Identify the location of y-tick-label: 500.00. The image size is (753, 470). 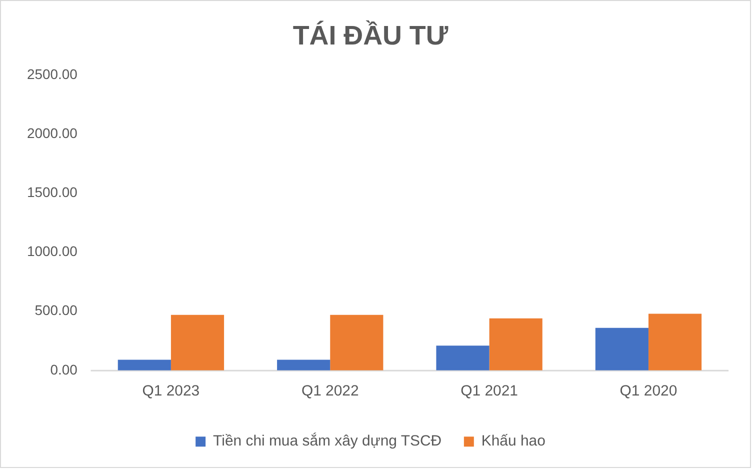
(56, 310).